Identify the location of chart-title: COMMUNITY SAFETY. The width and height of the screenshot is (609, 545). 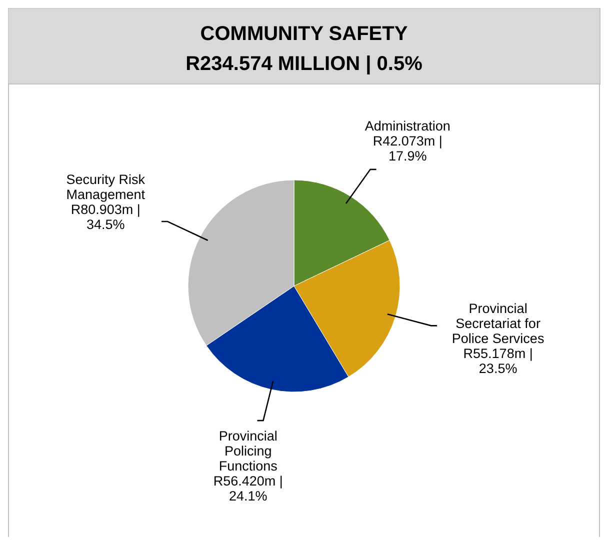
(304, 34).